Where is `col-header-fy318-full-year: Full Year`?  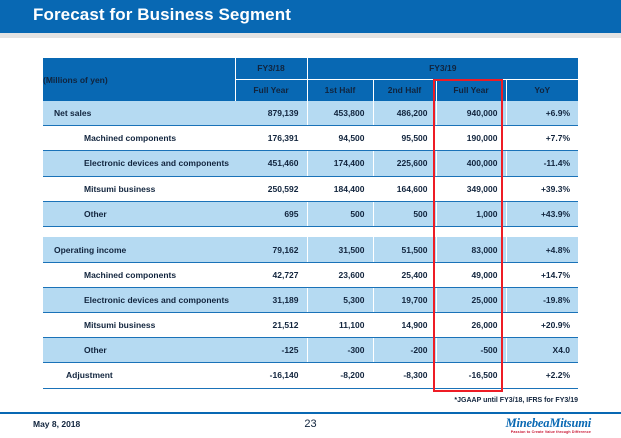
col-header-fy318-full-year: Full Year is located at coordinates (271, 90).